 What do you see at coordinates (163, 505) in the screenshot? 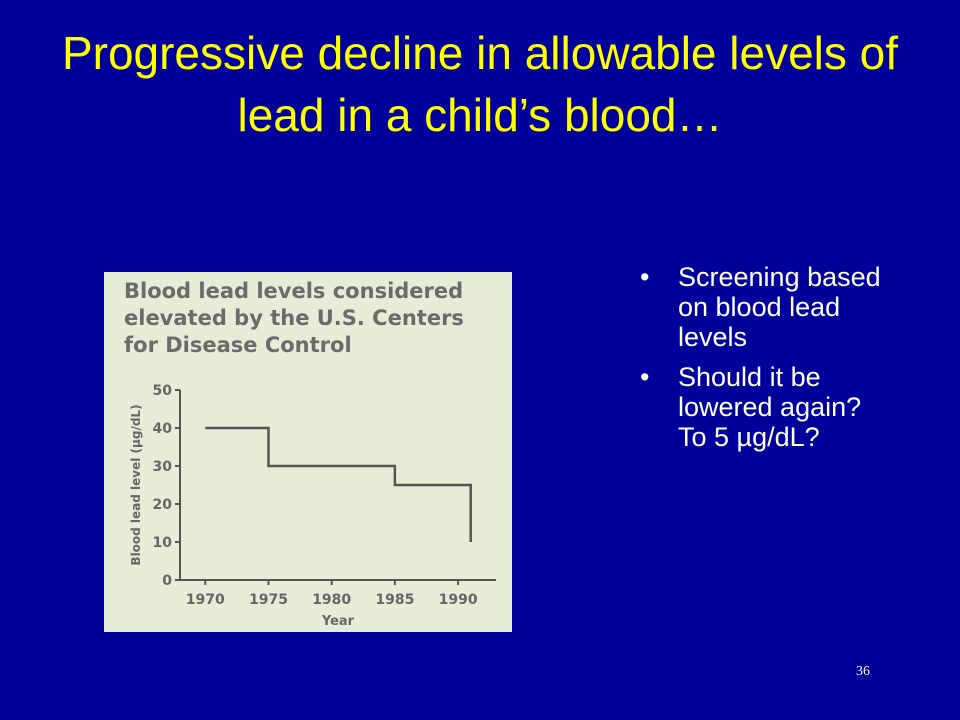
I see `y-tick-label: 20` at bounding box center [163, 505].